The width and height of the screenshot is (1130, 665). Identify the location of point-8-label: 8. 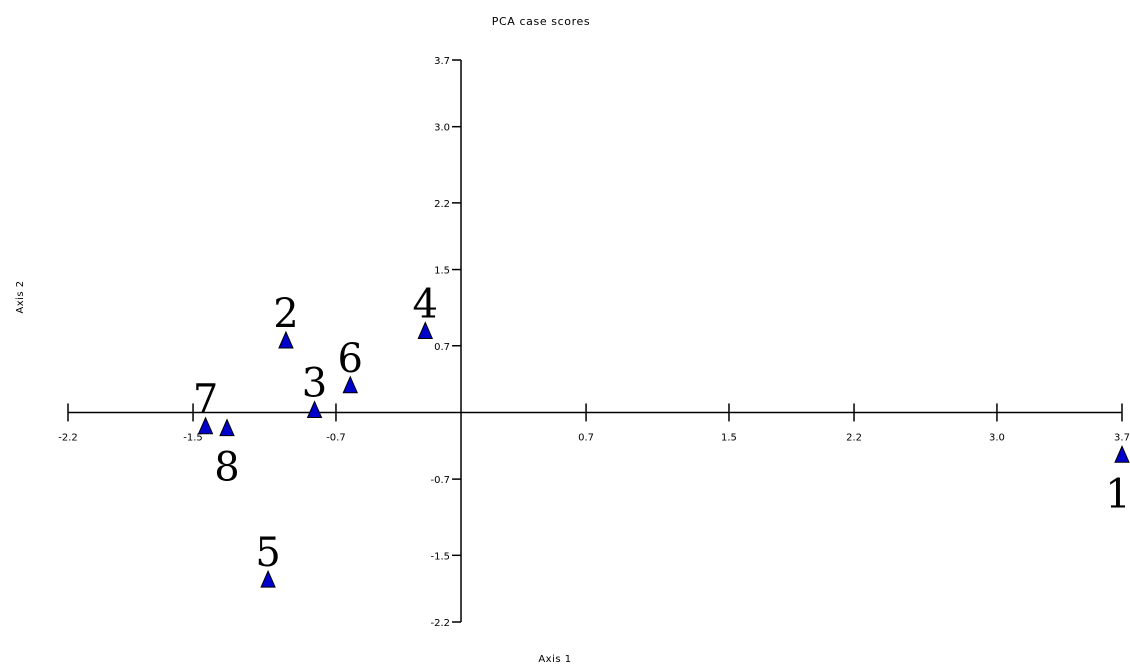
(226, 468).